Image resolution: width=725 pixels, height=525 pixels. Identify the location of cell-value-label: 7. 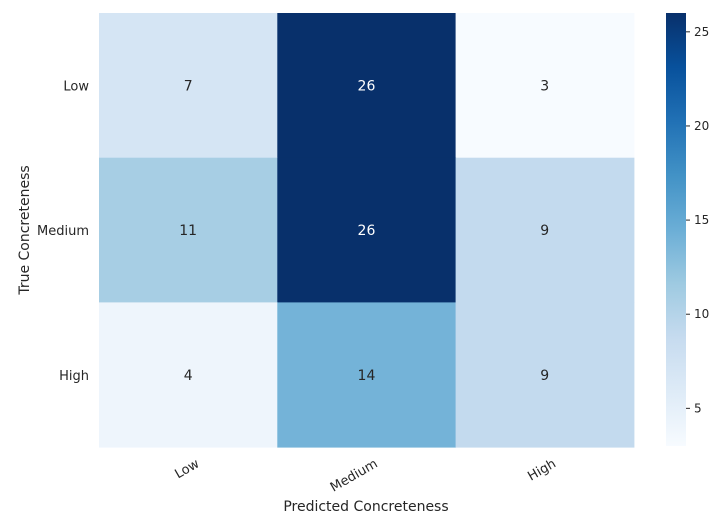
(188, 86).